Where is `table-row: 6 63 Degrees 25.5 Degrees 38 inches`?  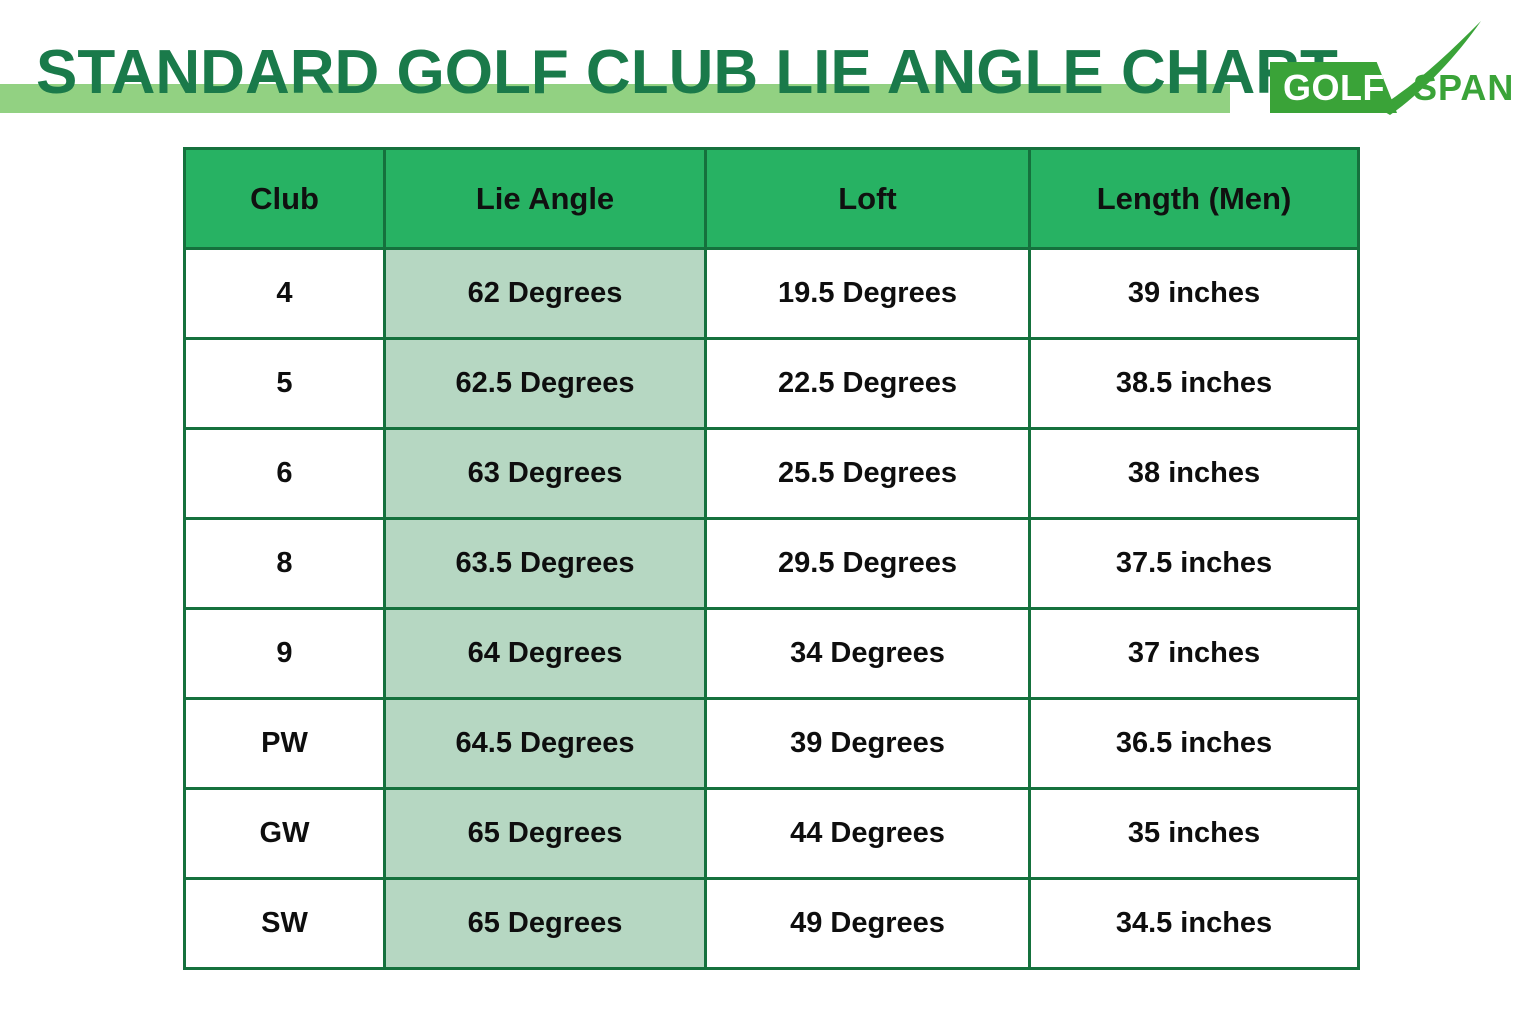
table-row: 6 63 Degrees 25.5 Degrees 38 inches is located at coordinates (771, 473).